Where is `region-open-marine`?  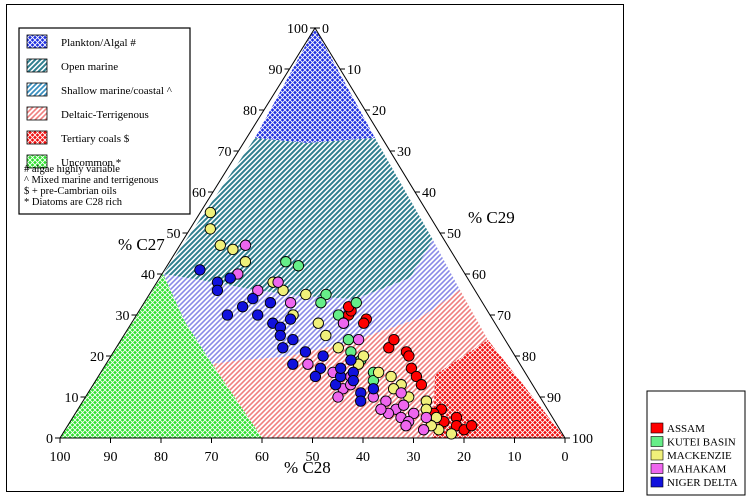 region-open-marine is located at coordinates (298, 218).